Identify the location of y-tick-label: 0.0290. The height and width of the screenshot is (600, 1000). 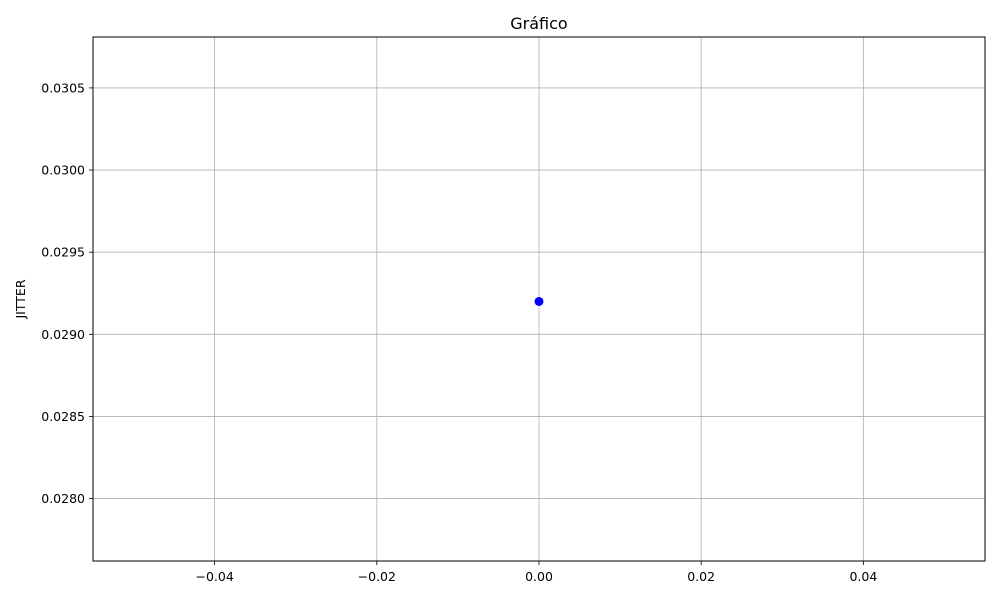
(63, 334).